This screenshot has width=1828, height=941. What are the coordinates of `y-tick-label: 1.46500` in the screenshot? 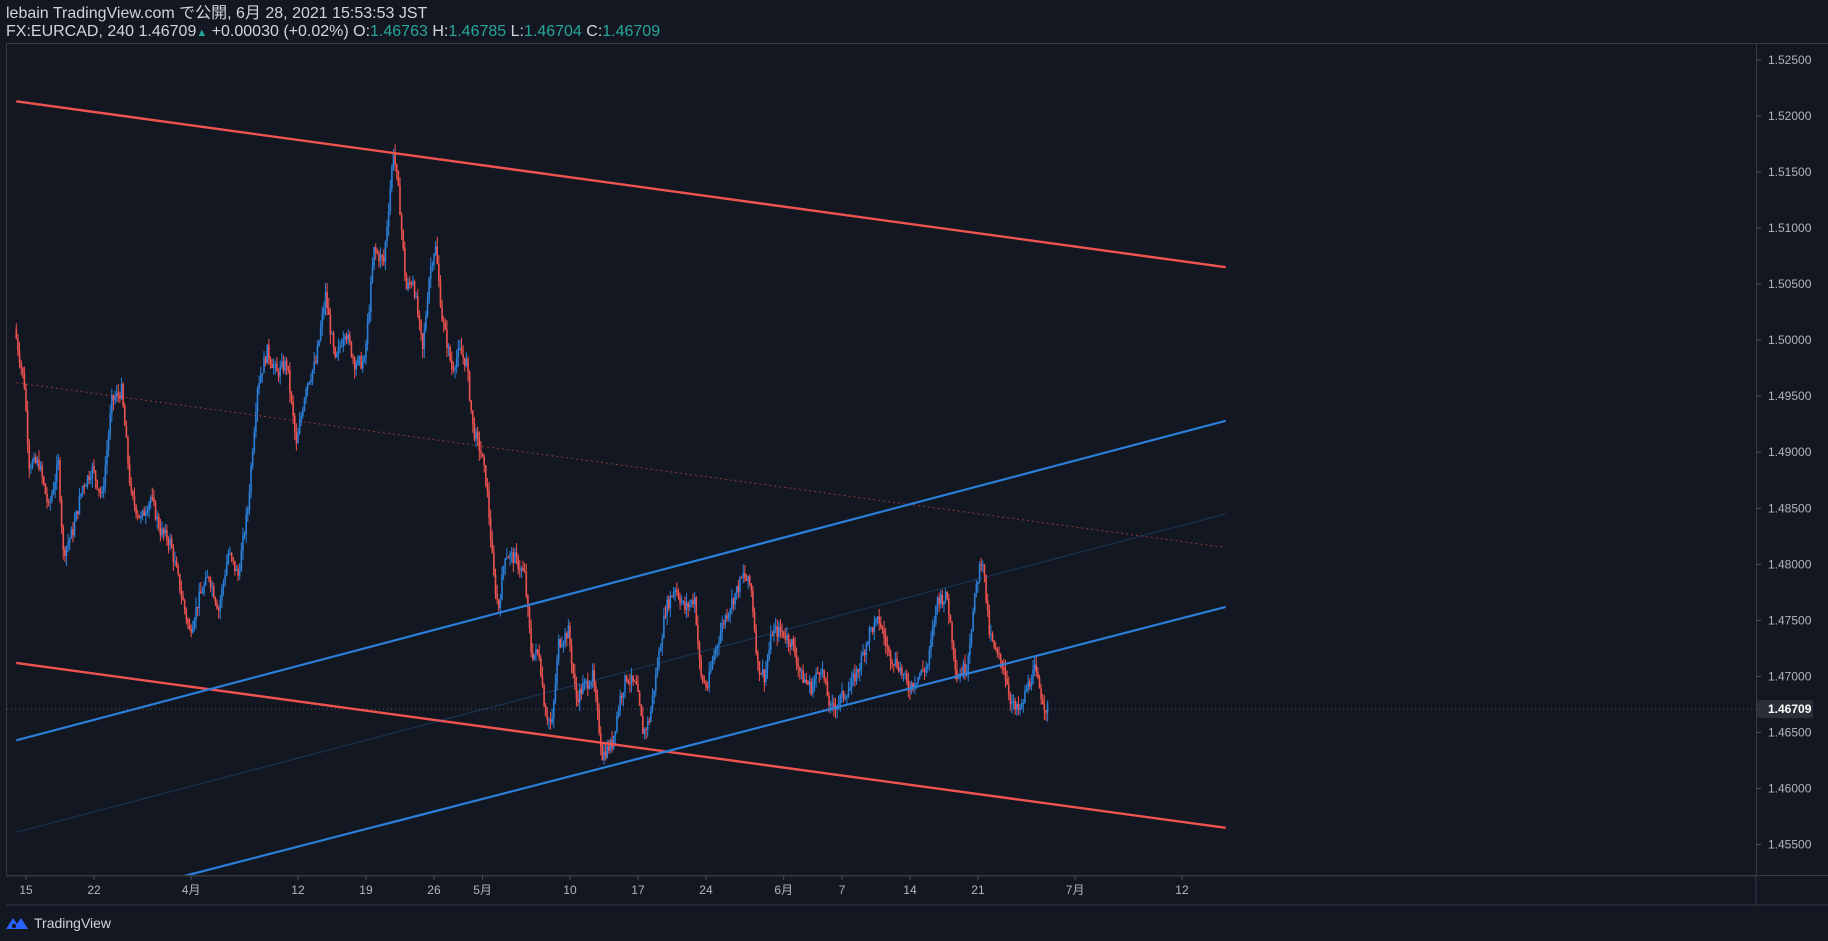 It's located at (1790, 732).